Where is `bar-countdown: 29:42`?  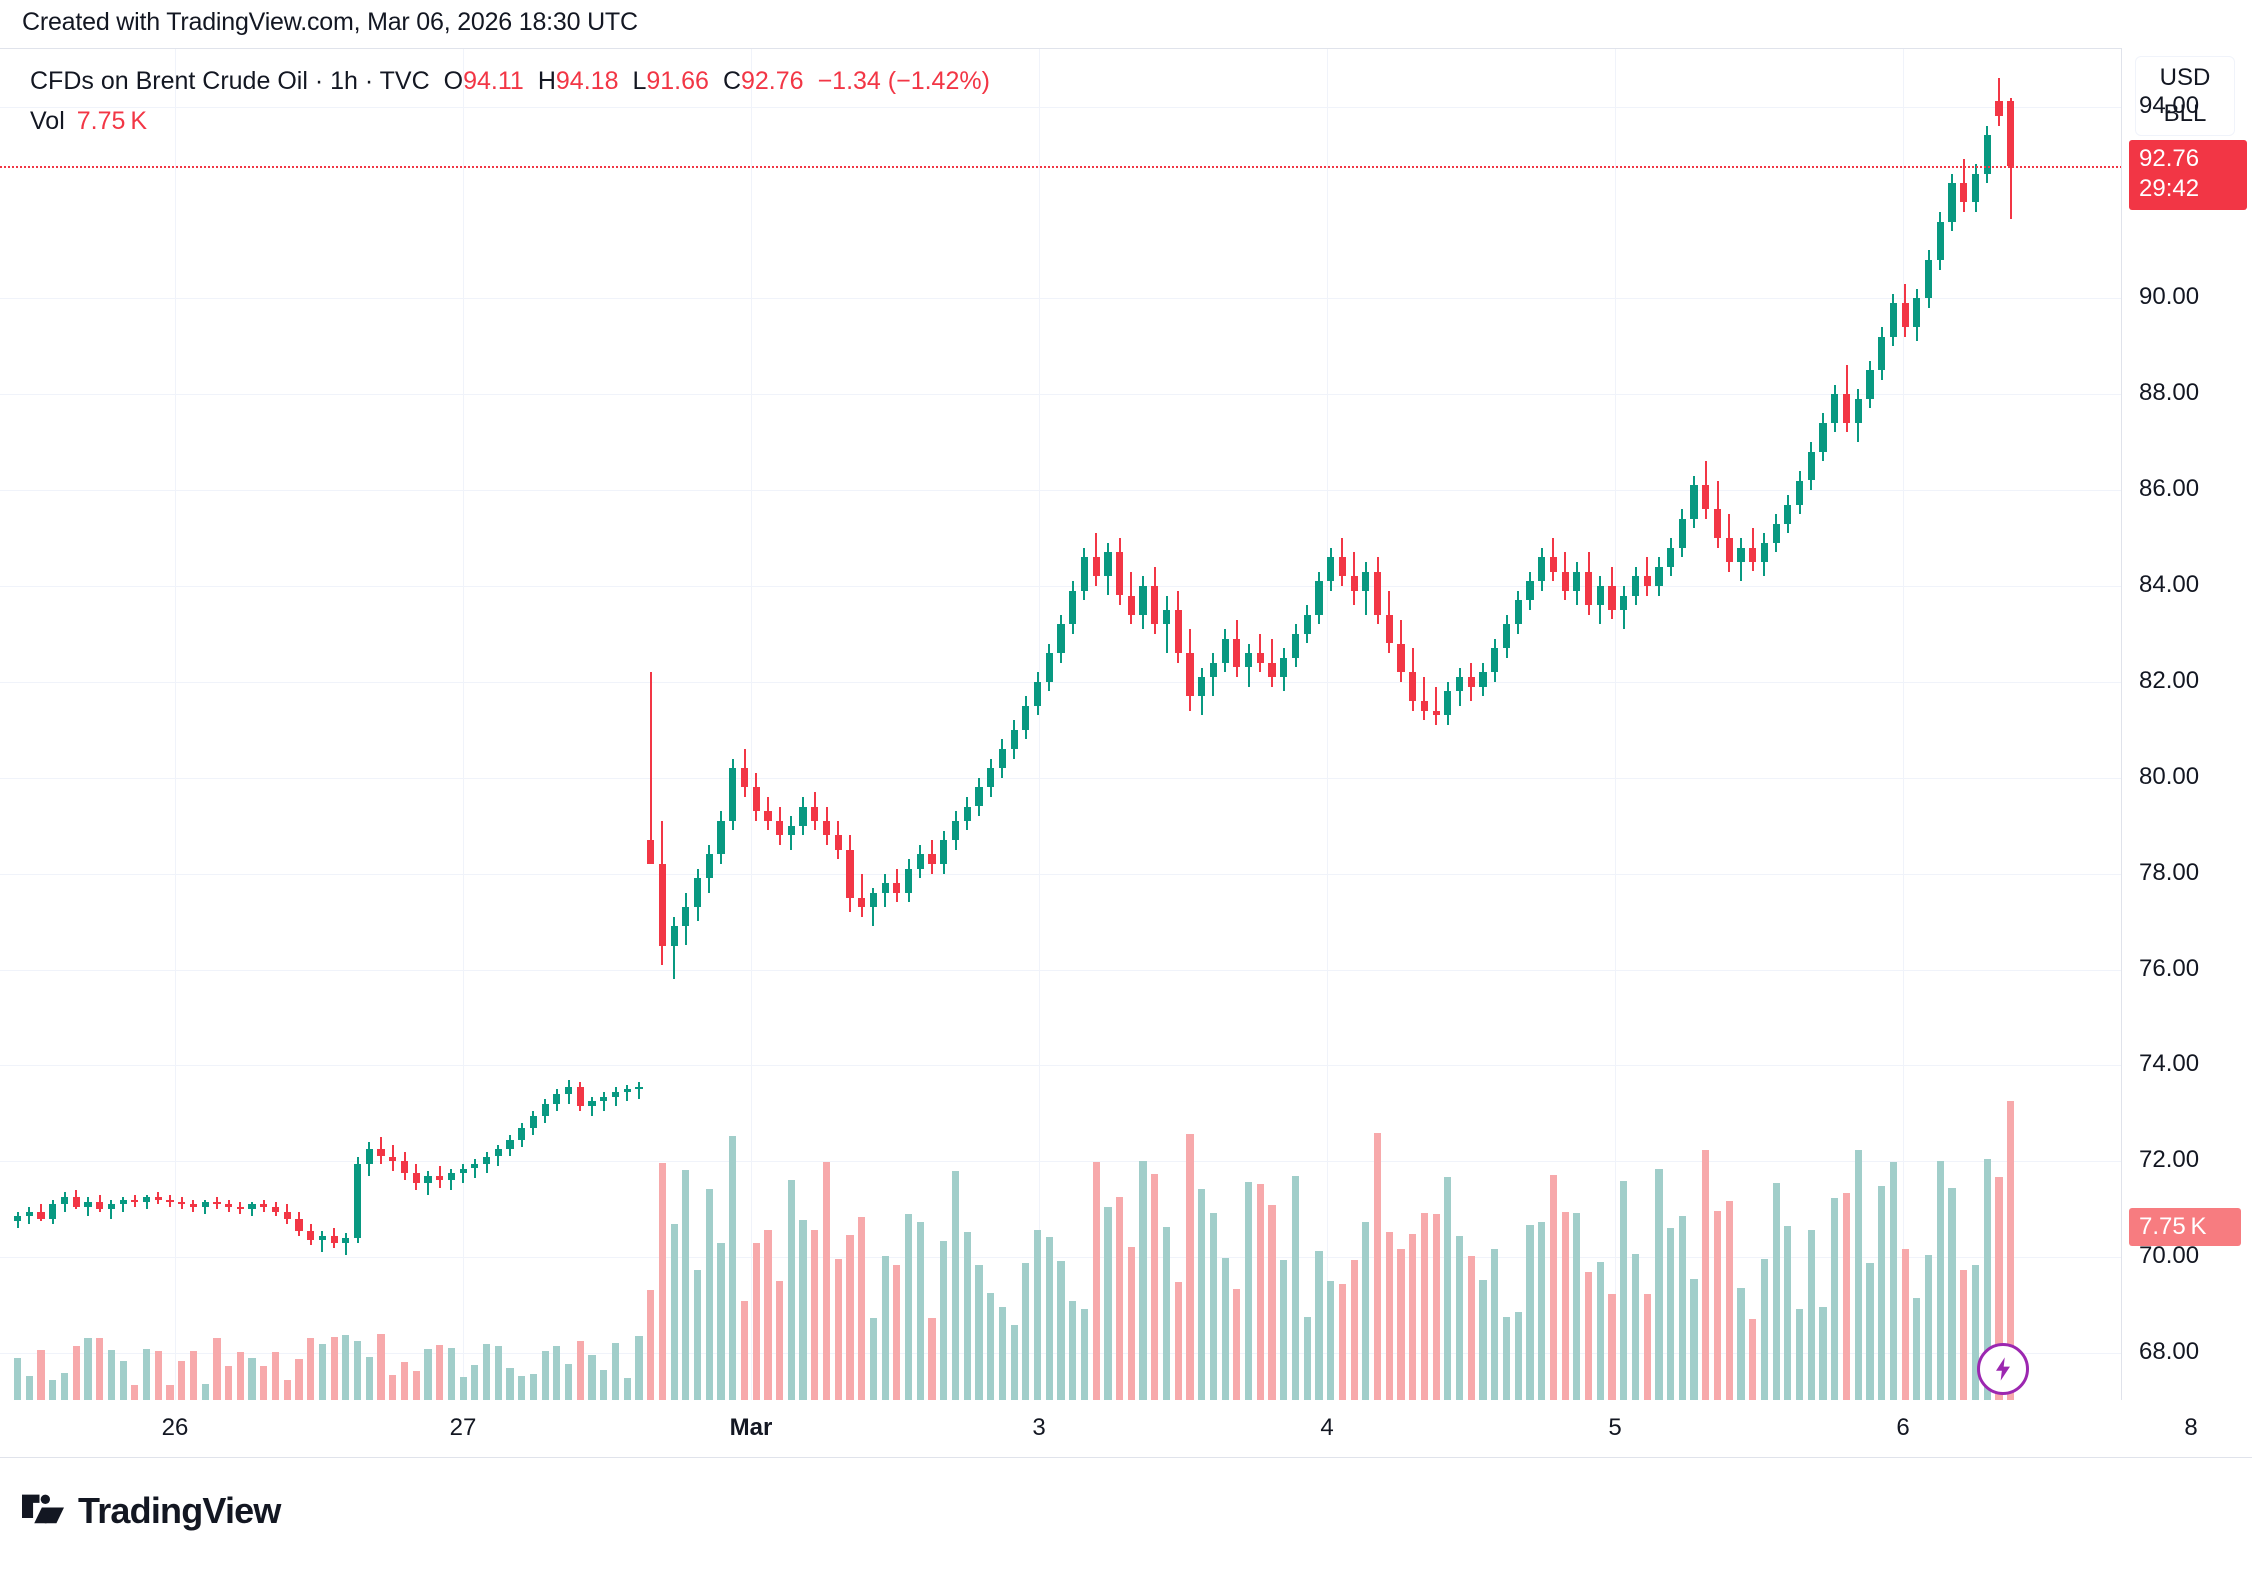 bar-countdown: 29:42 is located at coordinates (2169, 188).